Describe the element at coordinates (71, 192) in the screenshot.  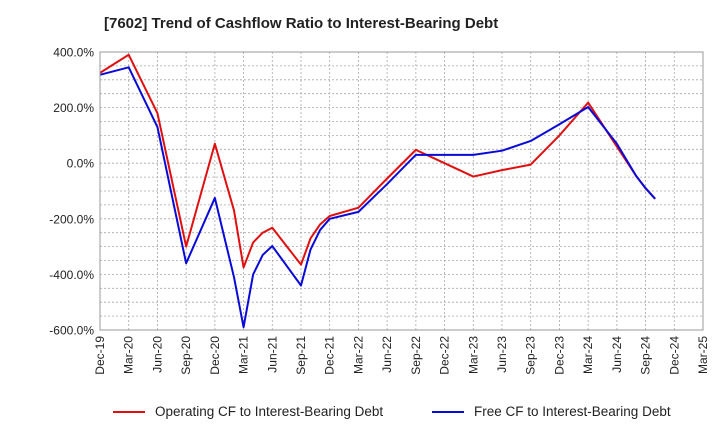
I see `y-axis-ticks: 400.0% 200.0% 0.0% -200.0% -400.0% -600.0%` at that location.